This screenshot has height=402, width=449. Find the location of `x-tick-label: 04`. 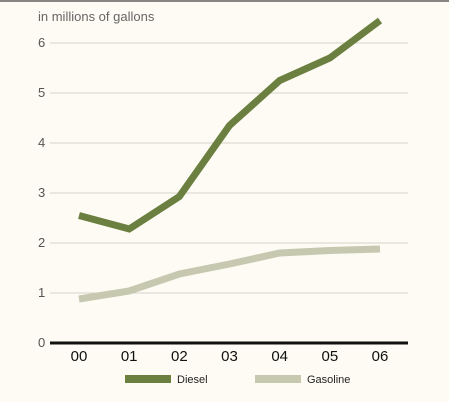

x-tick-label: 04 is located at coordinates (279, 356).